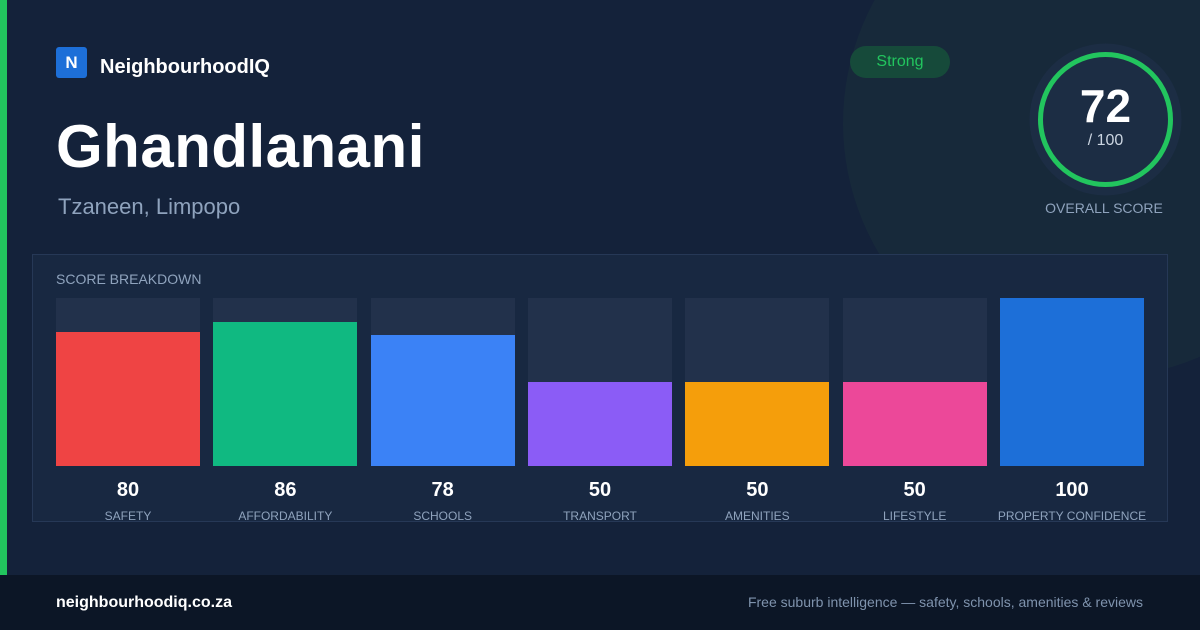 Image resolution: width=1200 pixels, height=630 pixels. What do you see at coordinates (1072, 490) in the screenshot?
I see `bar-value: 100` at bounding box center [1072, 490].